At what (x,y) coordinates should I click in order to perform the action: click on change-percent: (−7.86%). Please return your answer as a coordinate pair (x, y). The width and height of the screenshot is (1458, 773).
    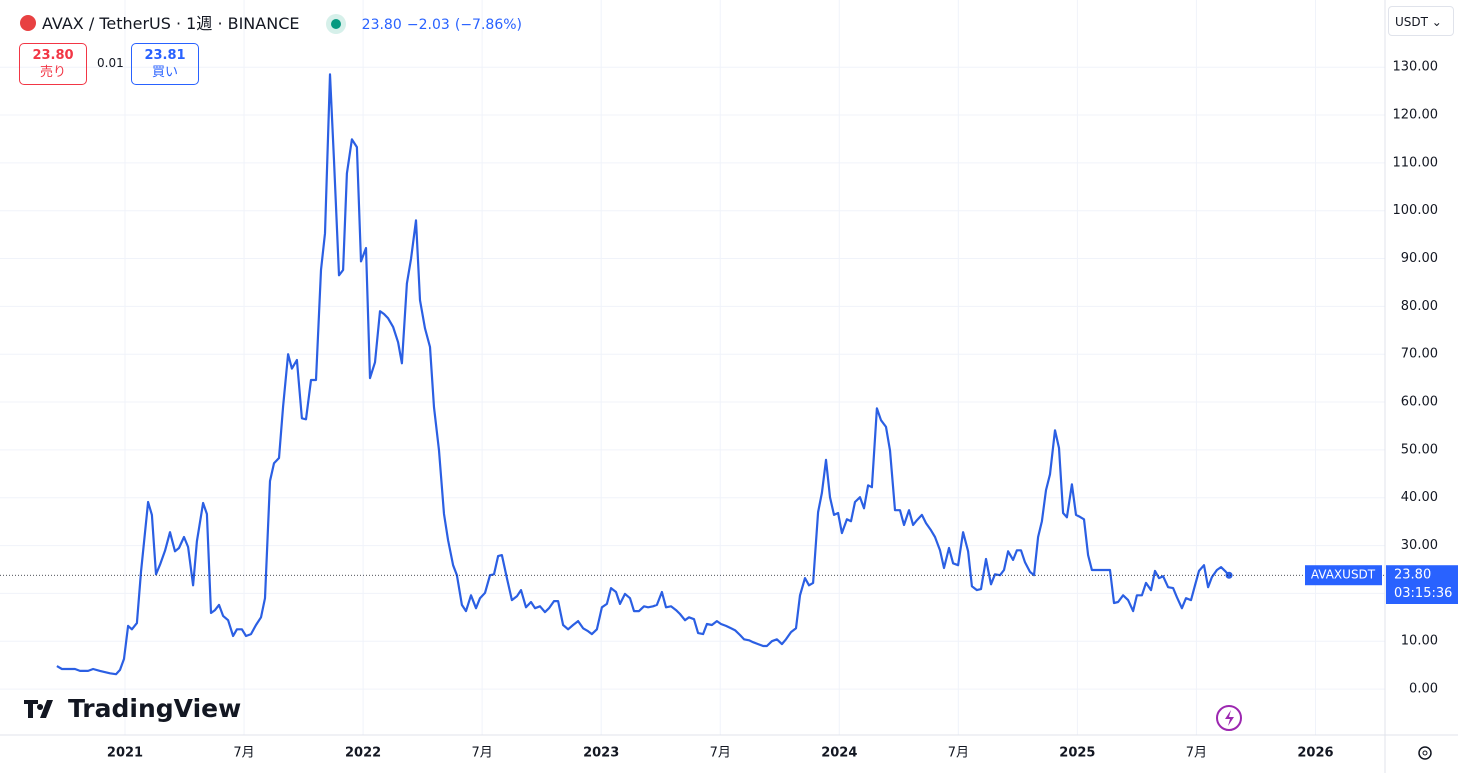
    Looking at the image, I should click on (488, 25).